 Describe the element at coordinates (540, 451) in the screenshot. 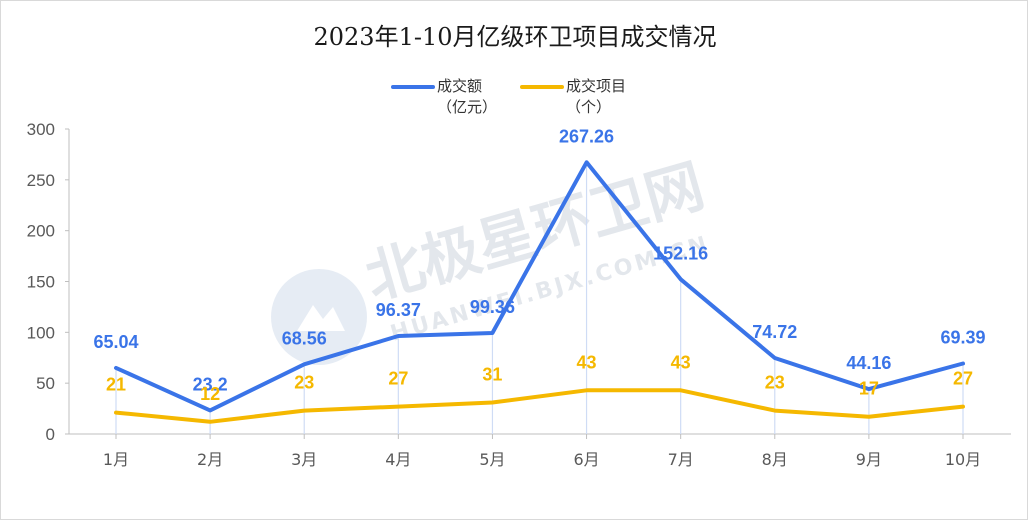

I see `x-axis: 1月 2月 3月 4月 5月 6月 7月 8月 9月 10月` at that location.